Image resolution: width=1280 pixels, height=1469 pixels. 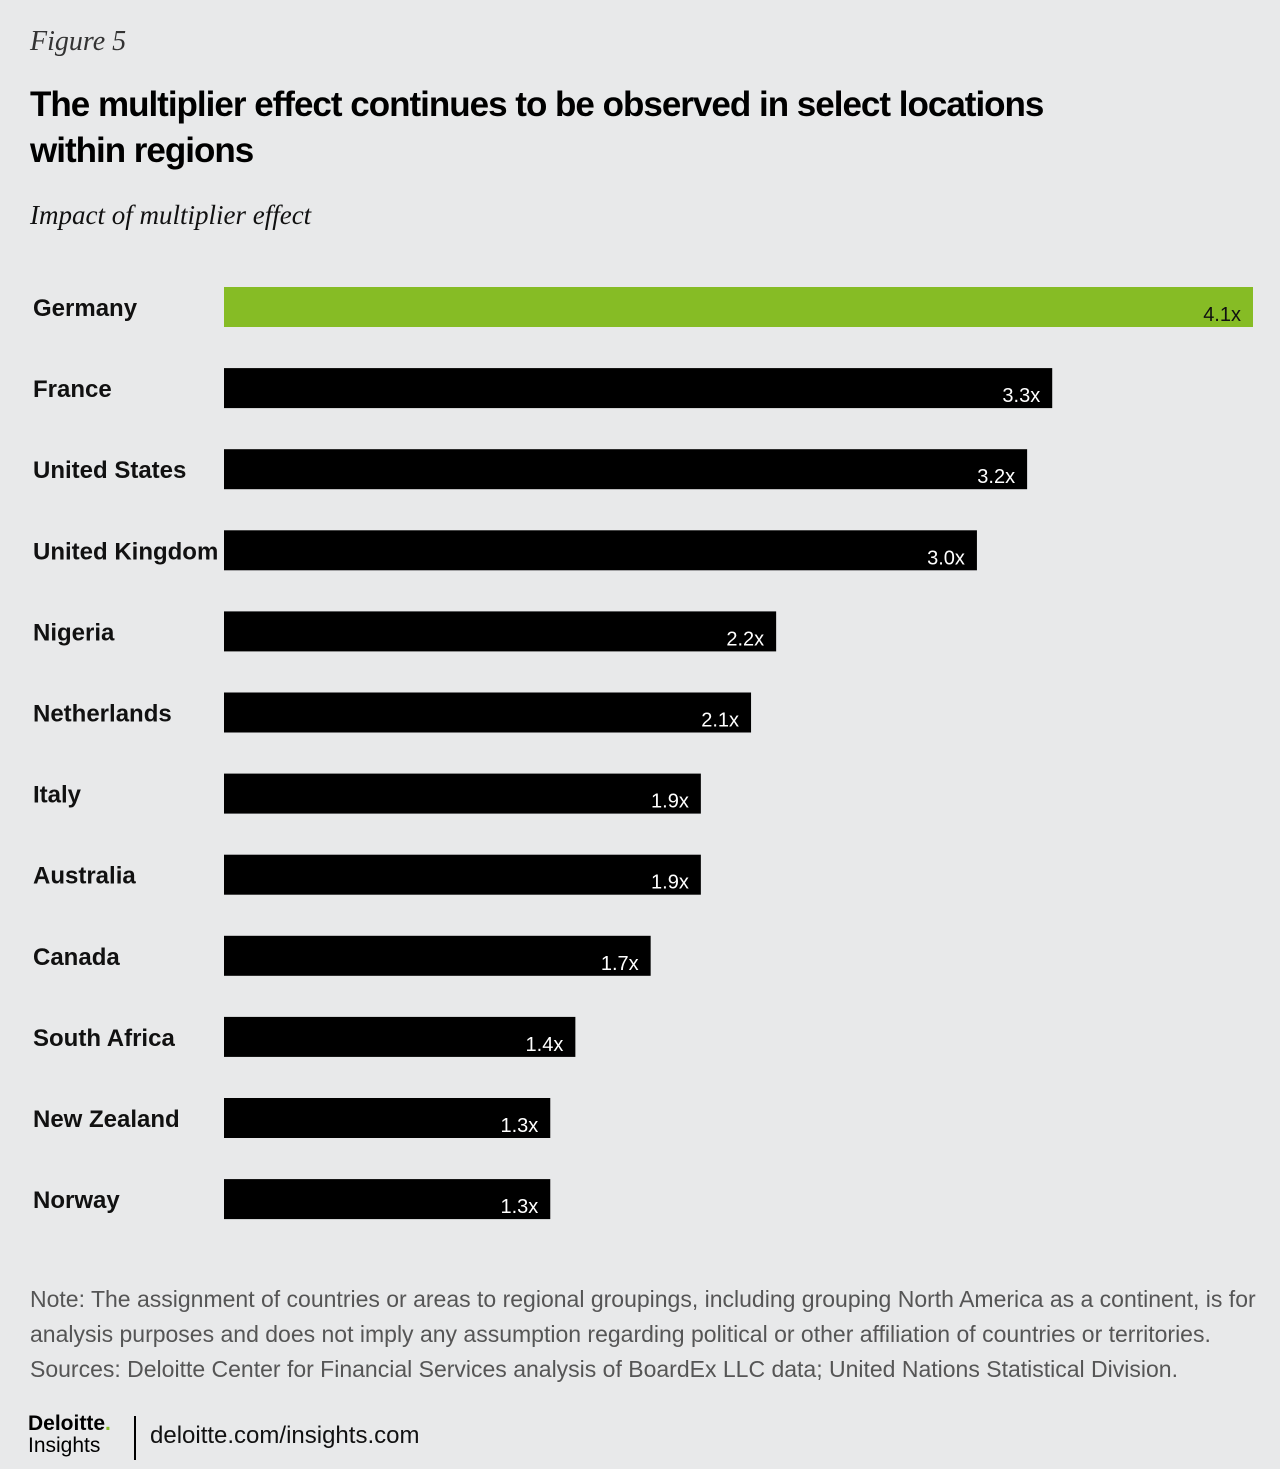 I want to click on category-label: Netherlands, so click(x=102, y=714).